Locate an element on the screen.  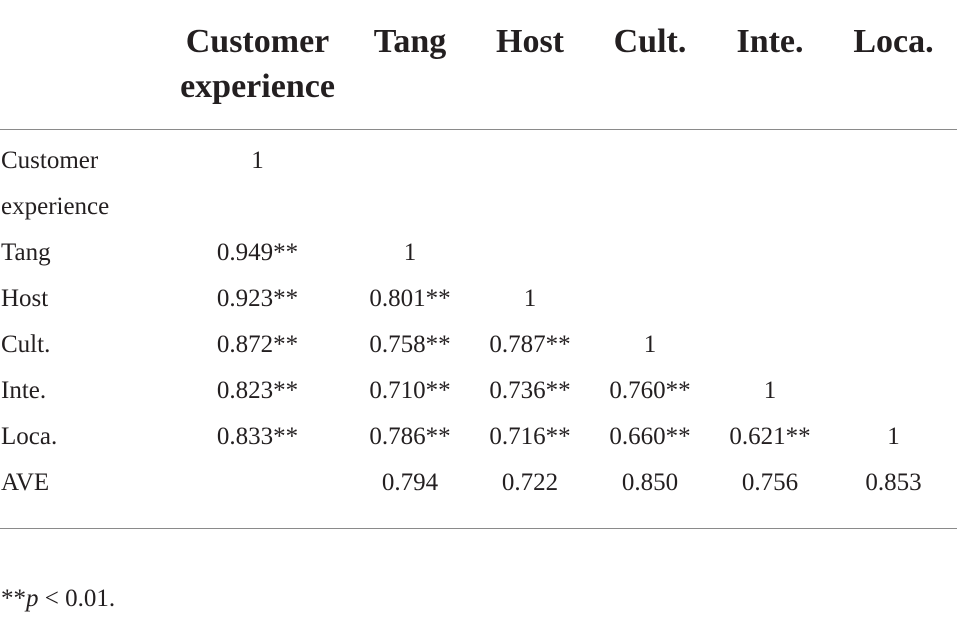
table-row: Inte. 0.823** 0.710** 0.736** 0.760** 1 is located at coordinates (478, 391).